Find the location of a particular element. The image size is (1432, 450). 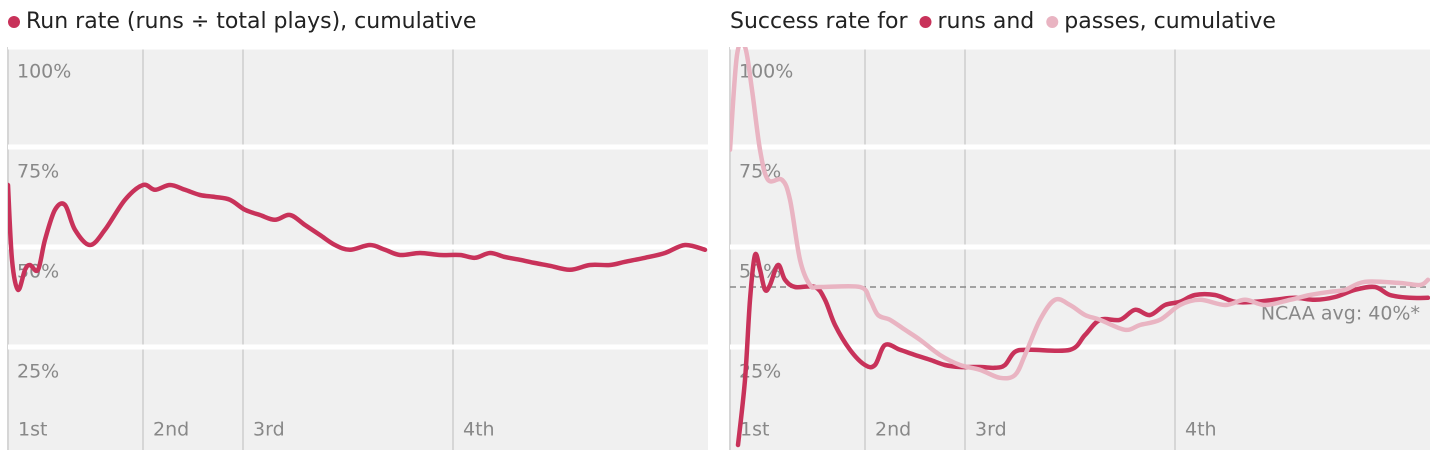

line is located at coordinates (358, 237).